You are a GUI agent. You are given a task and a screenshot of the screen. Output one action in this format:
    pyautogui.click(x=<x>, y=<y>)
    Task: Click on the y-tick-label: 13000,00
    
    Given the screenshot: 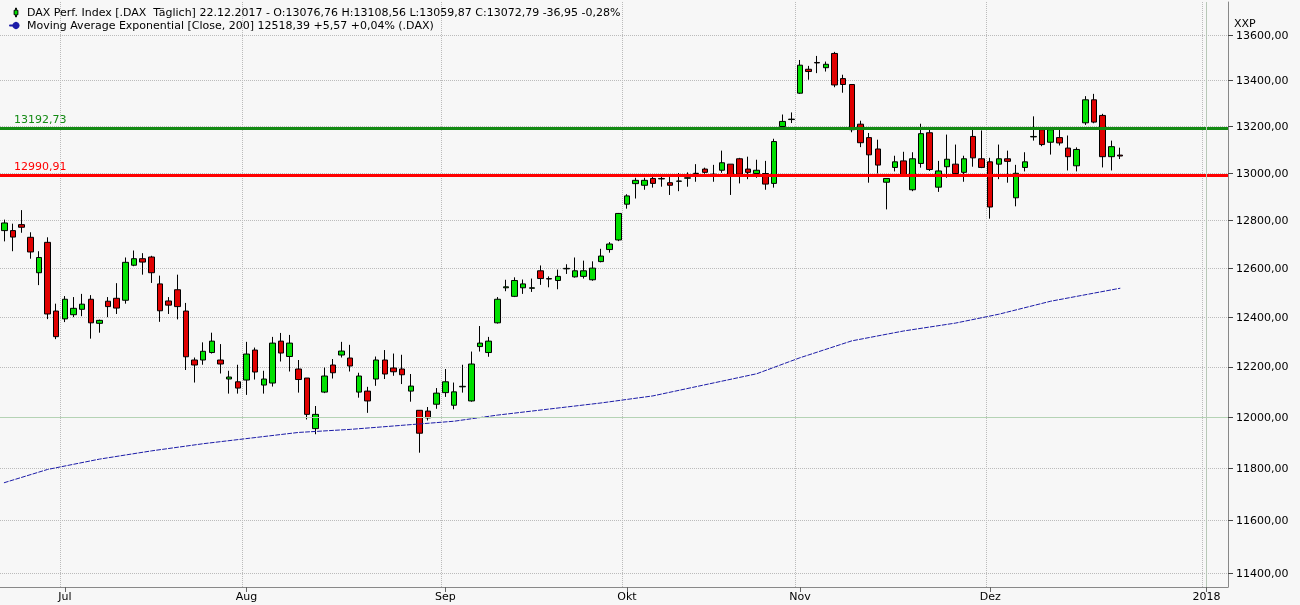 What is the action you would take?
    pyautogui.click(x=1262, y=173)
    